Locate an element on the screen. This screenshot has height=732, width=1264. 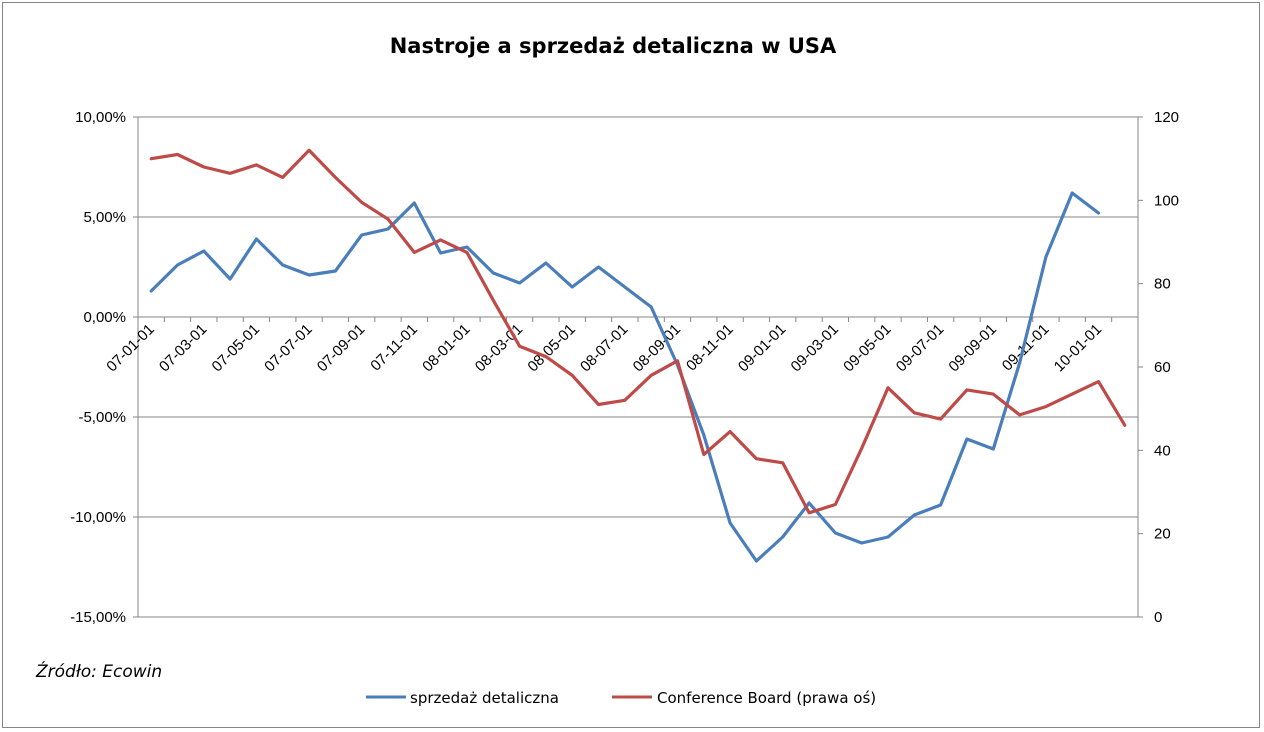
left-tick-label: 10,00% is located at coordinates (100, 117).